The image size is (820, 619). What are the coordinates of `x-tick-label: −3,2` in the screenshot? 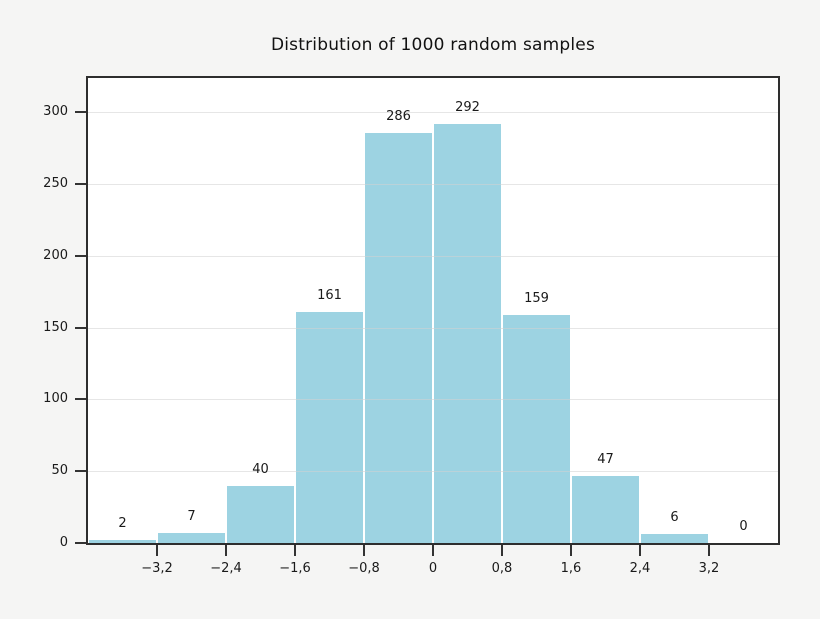 It's located at (157, 568).